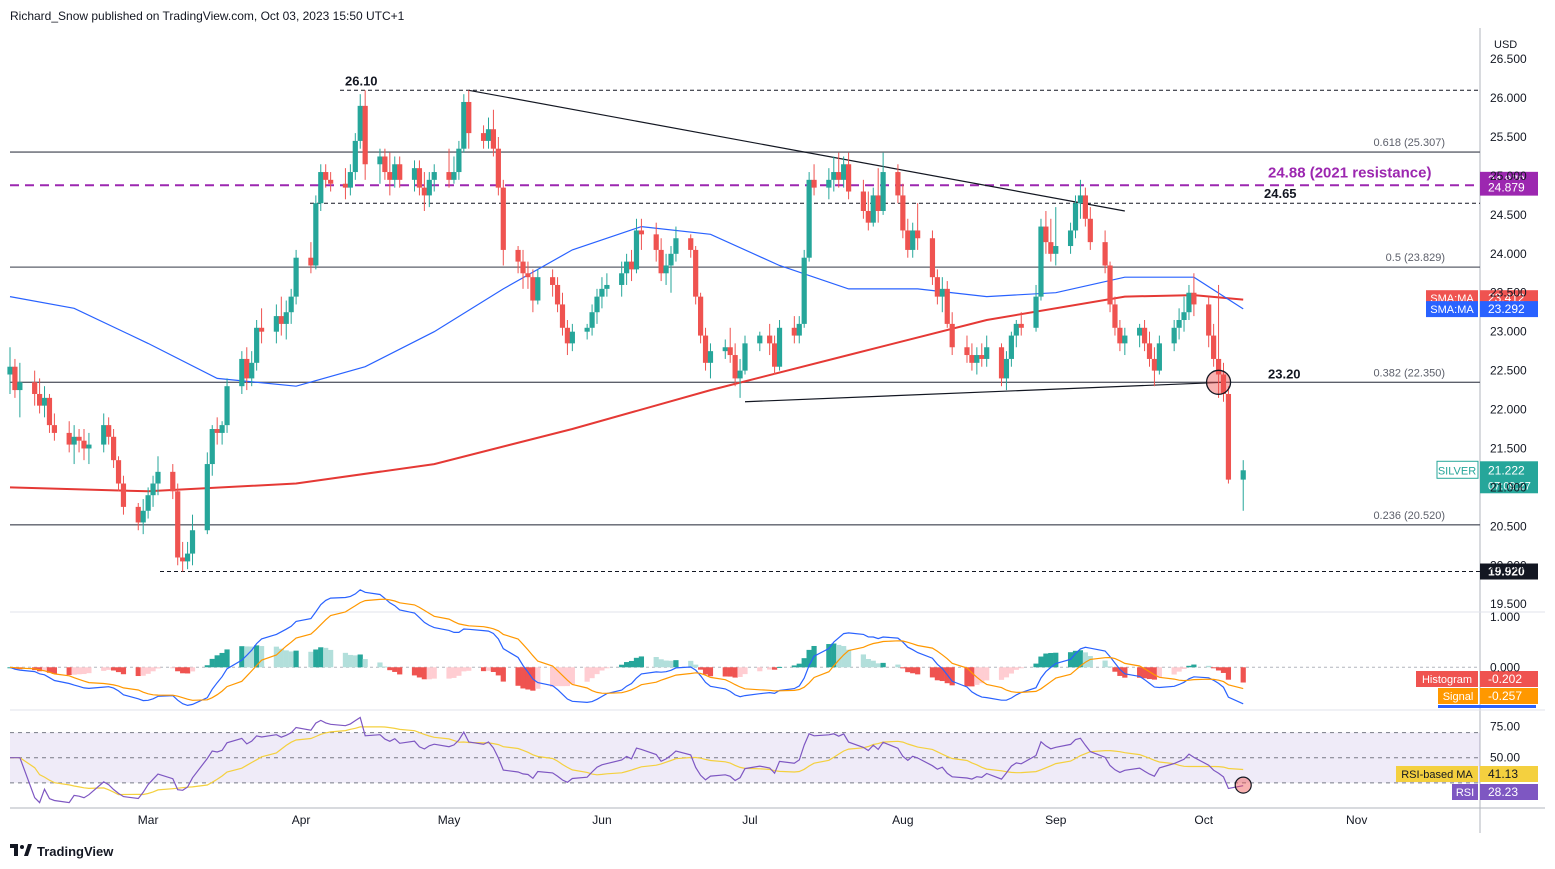 This screenshot has height=869, width=1555. Describe the element at coordinates (1452, 309) in the screenshot. I see `indicator-tag-box` at that location.